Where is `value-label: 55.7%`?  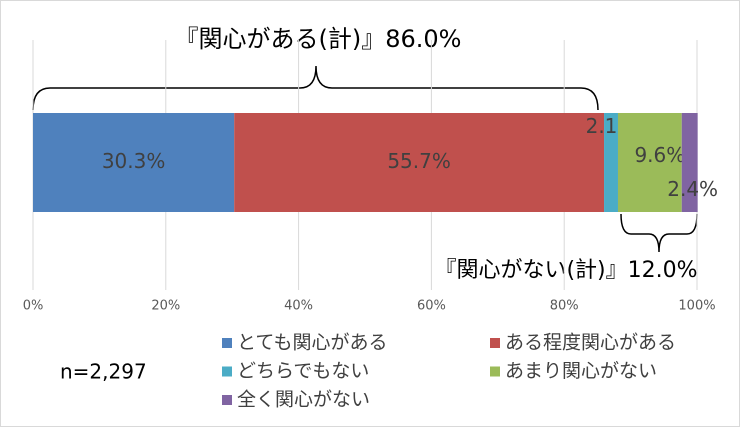 value-label: 55.7% is located at coordinates (419, 161).